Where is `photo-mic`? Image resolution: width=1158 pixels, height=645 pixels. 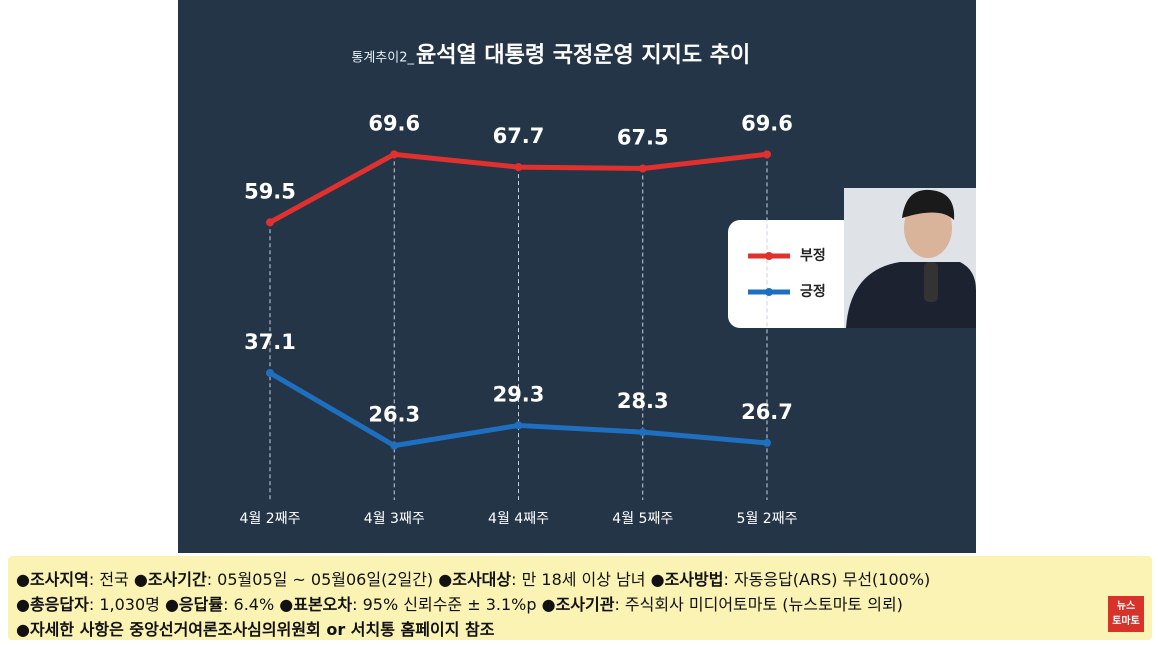
photo-mic is located at coordinates (931, 282).